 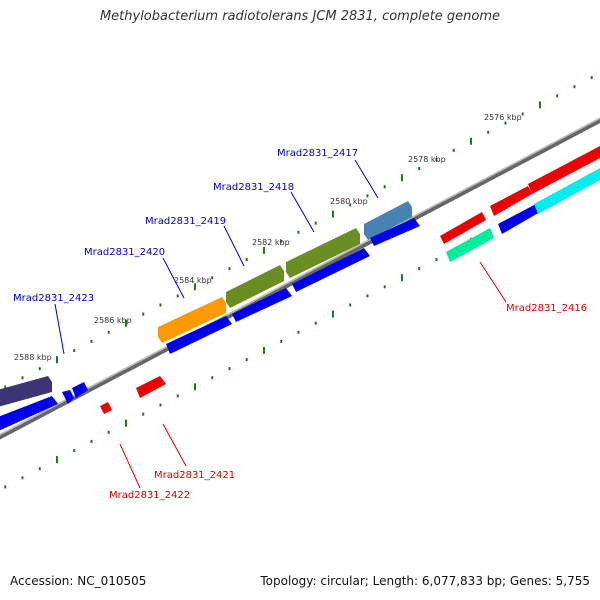 I want to click on gene-fwd-small-a, so click(x=68, y=397).